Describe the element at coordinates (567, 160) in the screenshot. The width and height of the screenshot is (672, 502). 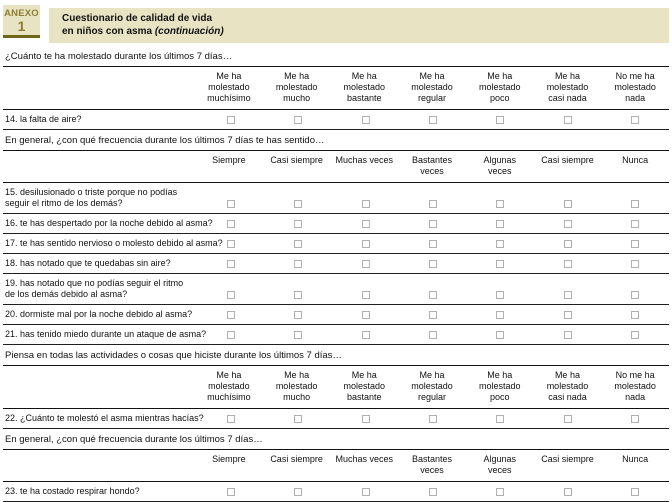
I see `response-option-label: Casi siempre` at that location.